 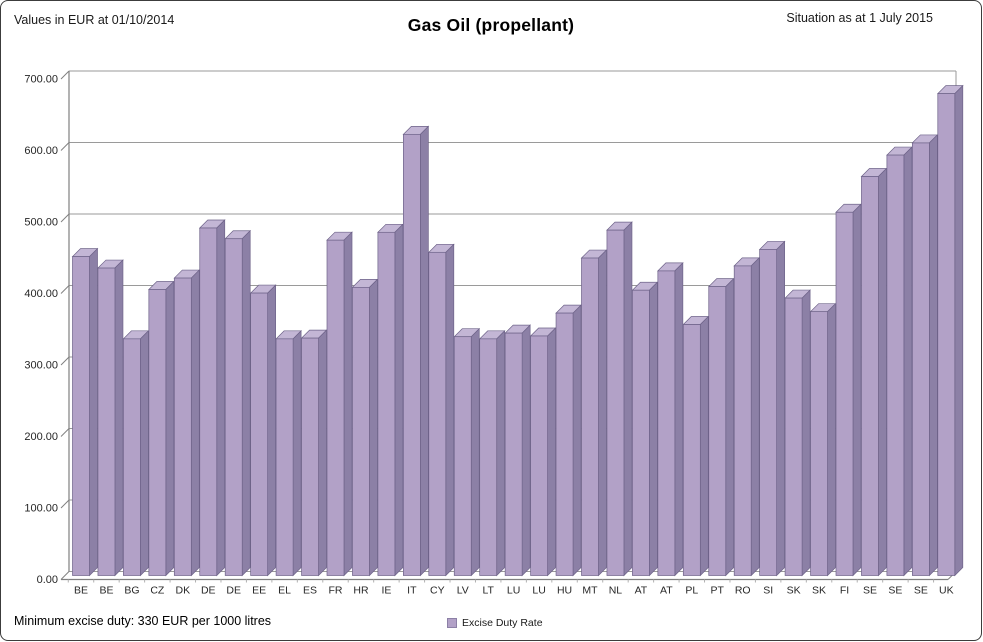 I want to click on x-category-label: IE, so click(x=386, y=591).